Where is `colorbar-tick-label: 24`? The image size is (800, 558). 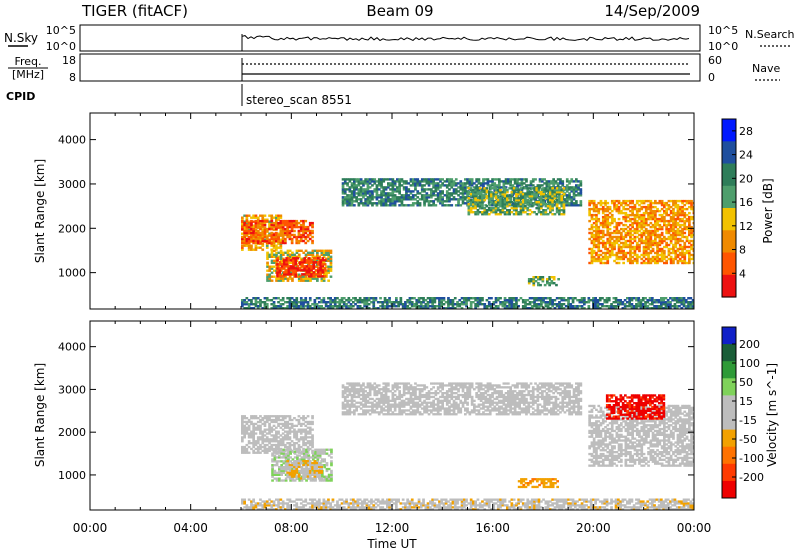 colorbar-tick-label: 24 is located at coordinates (746, 155).